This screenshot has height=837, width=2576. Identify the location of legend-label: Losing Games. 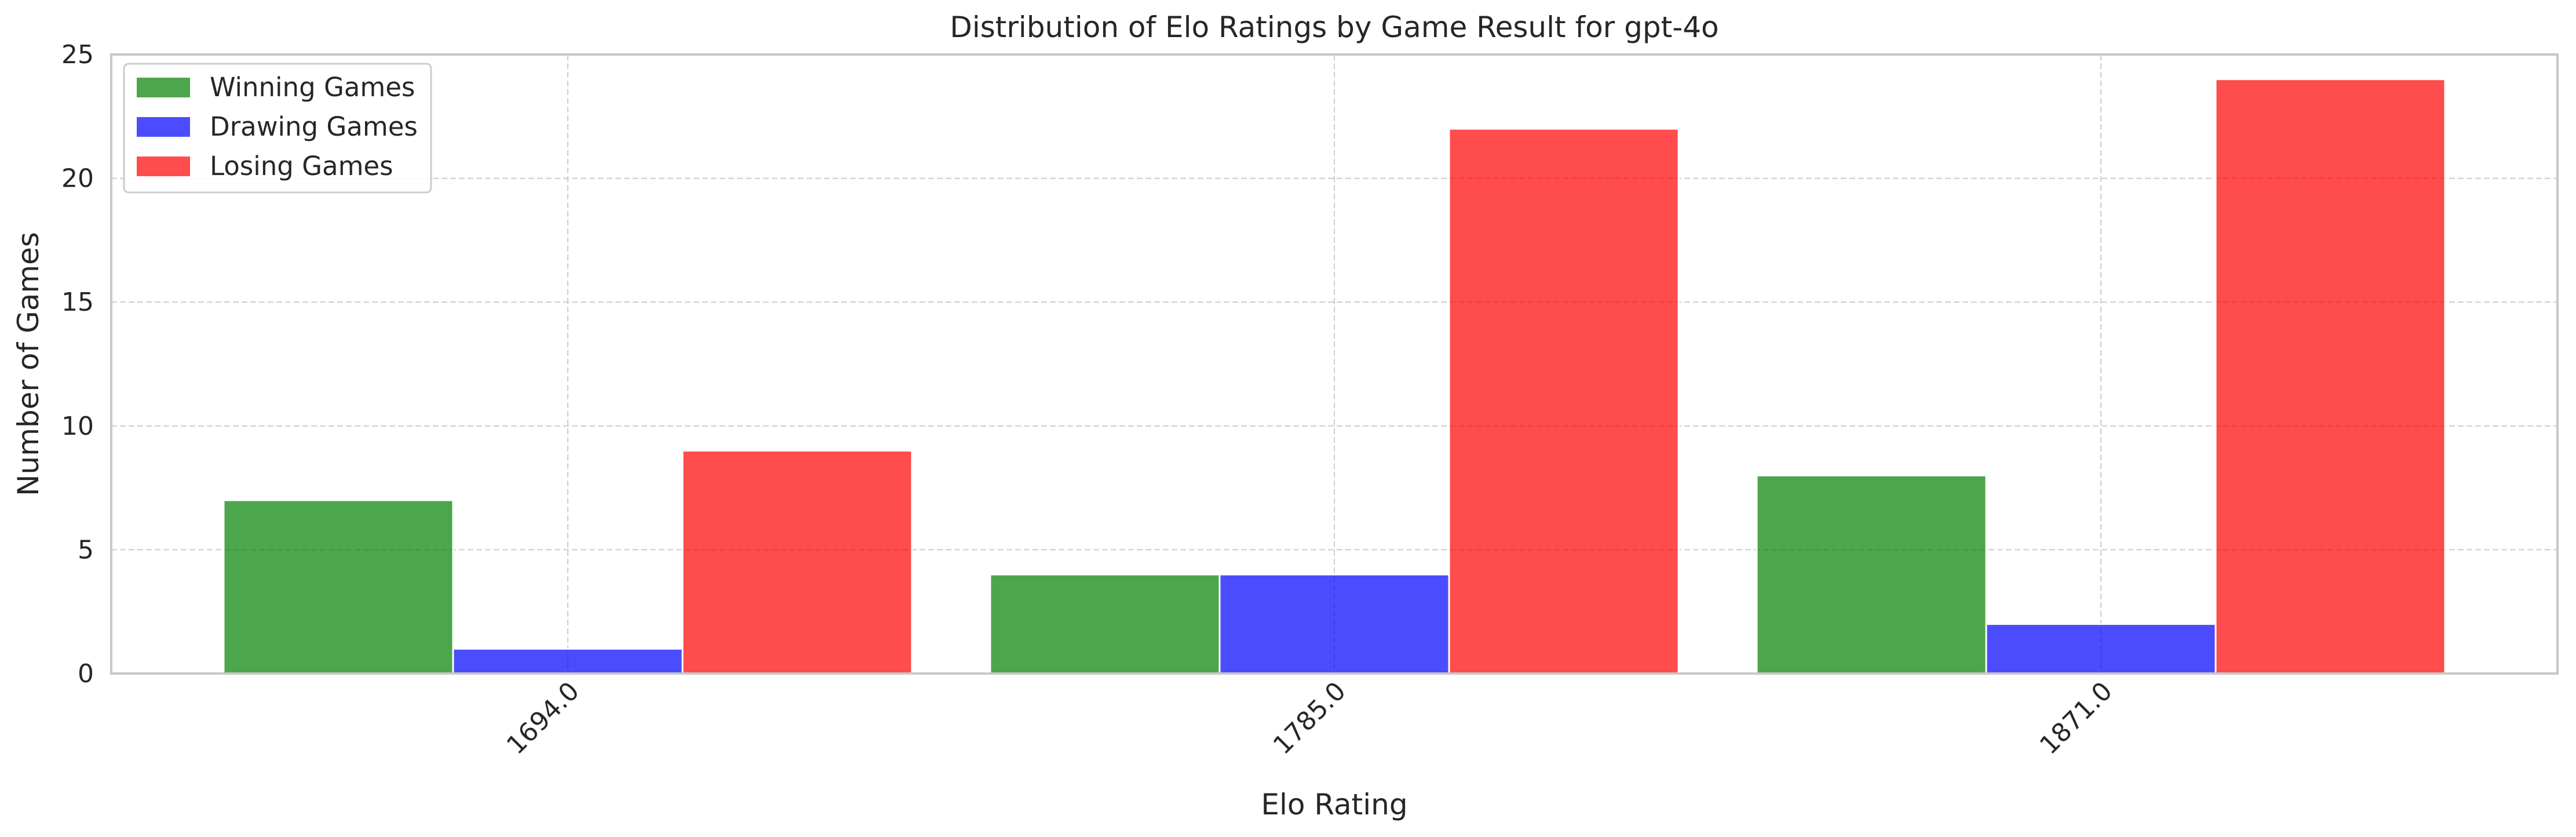
(301, 166).